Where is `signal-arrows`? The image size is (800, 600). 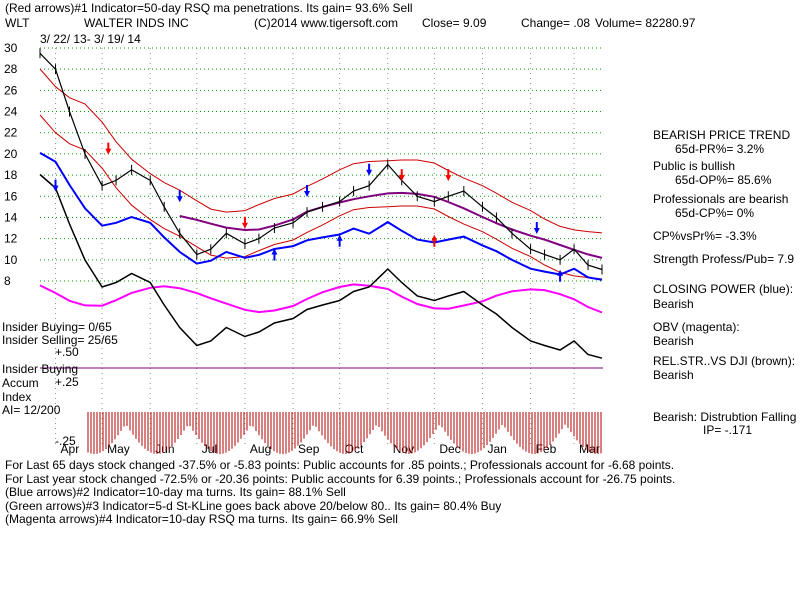 signal-arrows is located at coordinates (308, 212).